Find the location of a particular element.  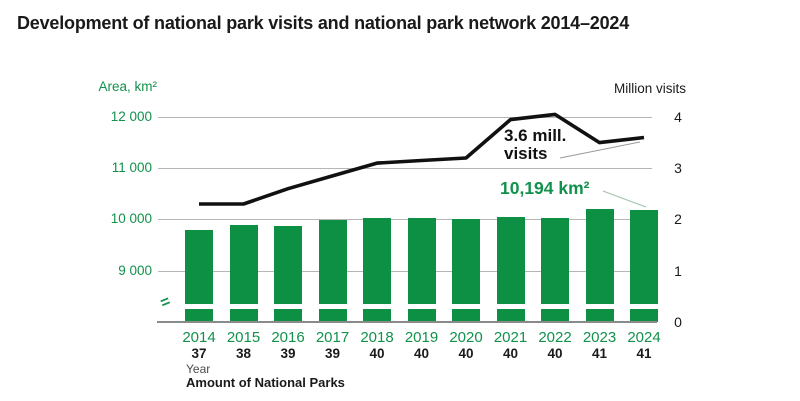

park-count-2017: 39 is located at coordinates (332, 353).